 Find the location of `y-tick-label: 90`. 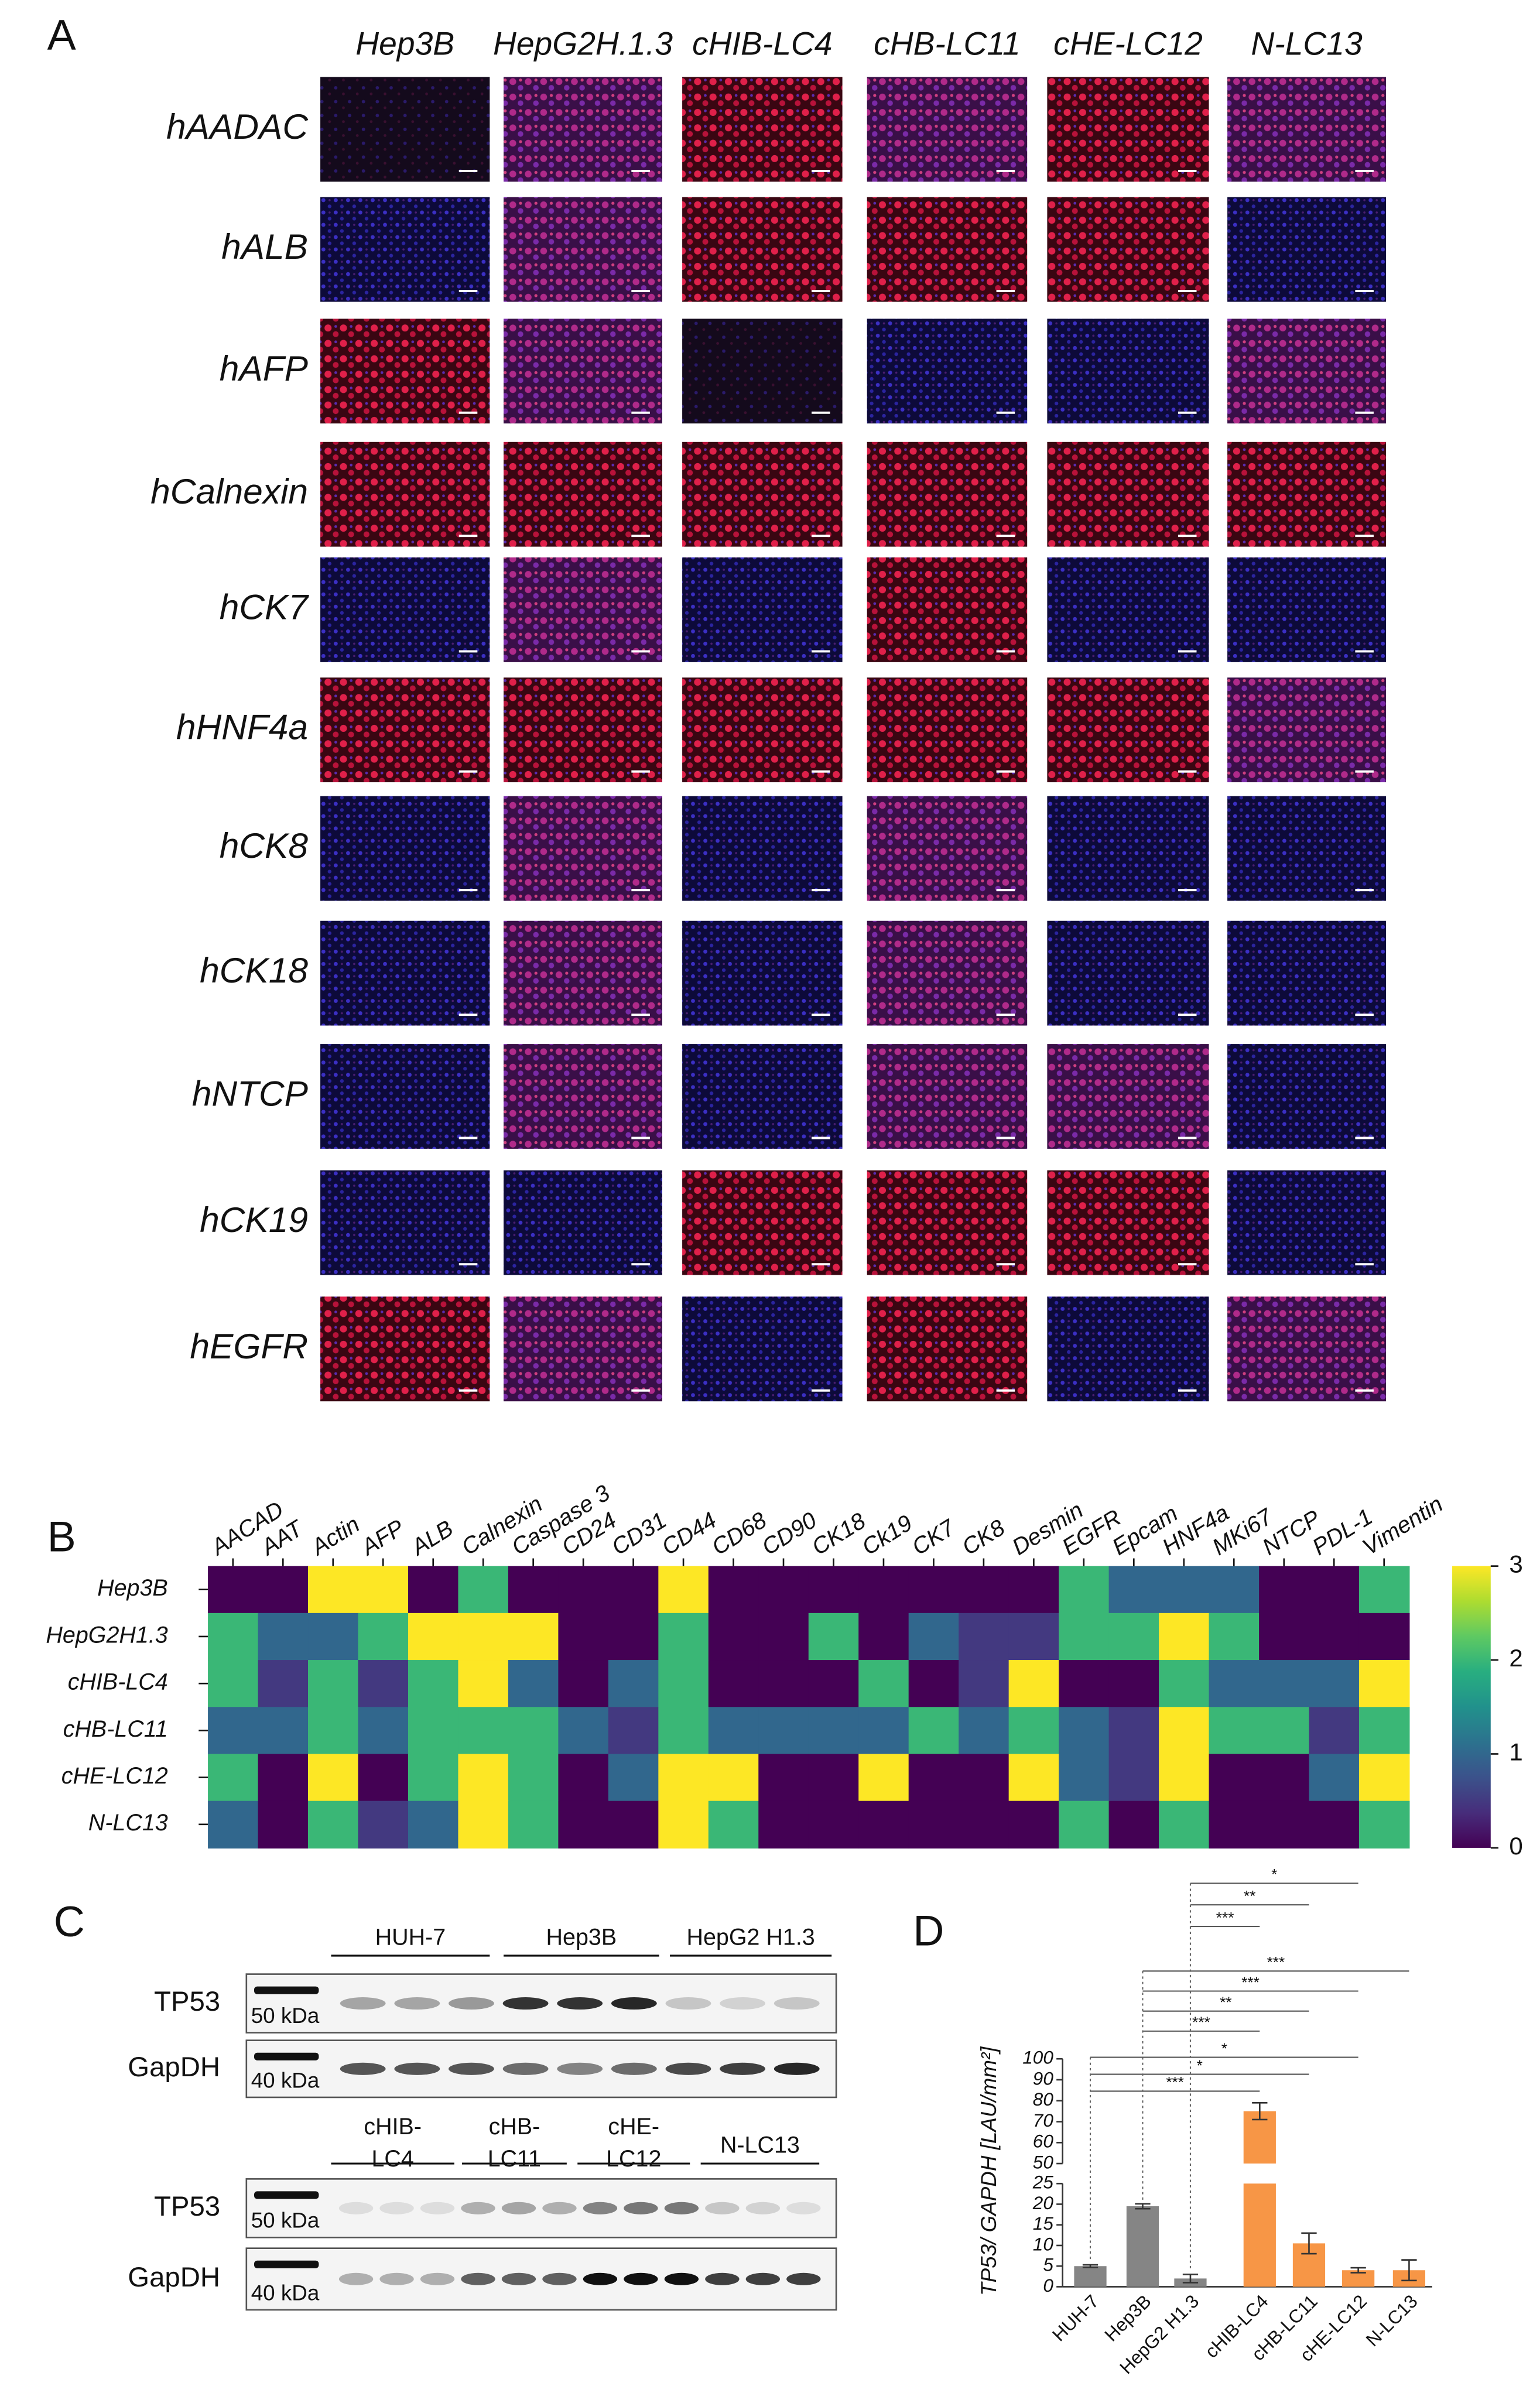

y-tick-label: 90 is located at coordinates (1043, 2078).